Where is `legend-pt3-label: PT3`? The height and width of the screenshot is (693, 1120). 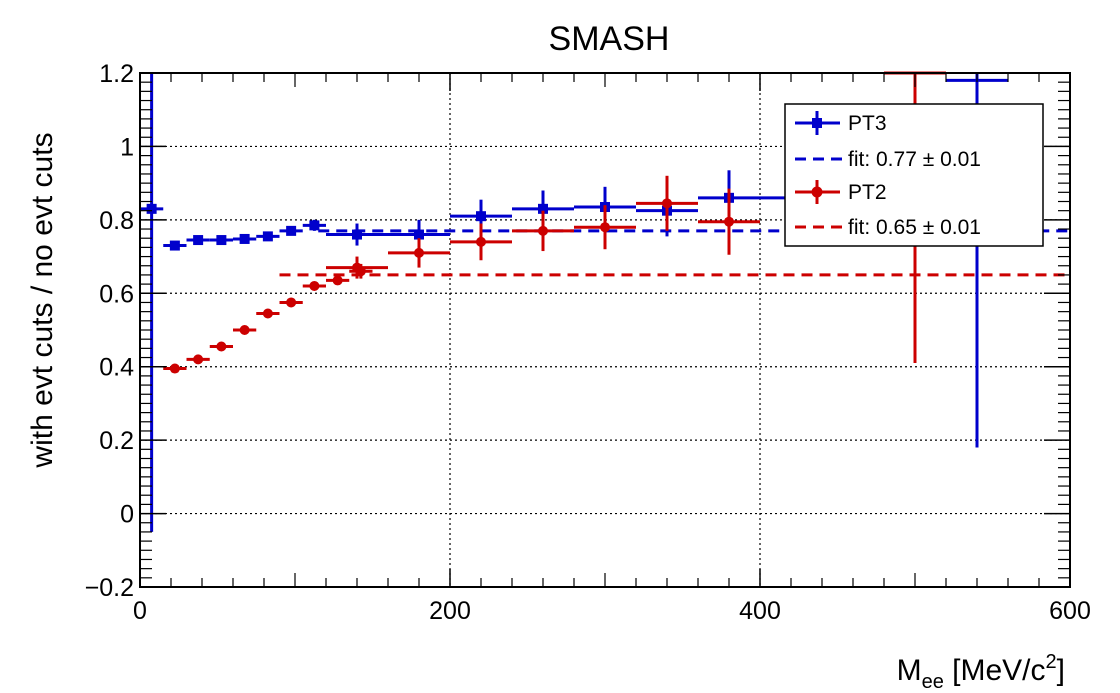 legend-pt3-label: PT3 is located at coordinates (867, 123).